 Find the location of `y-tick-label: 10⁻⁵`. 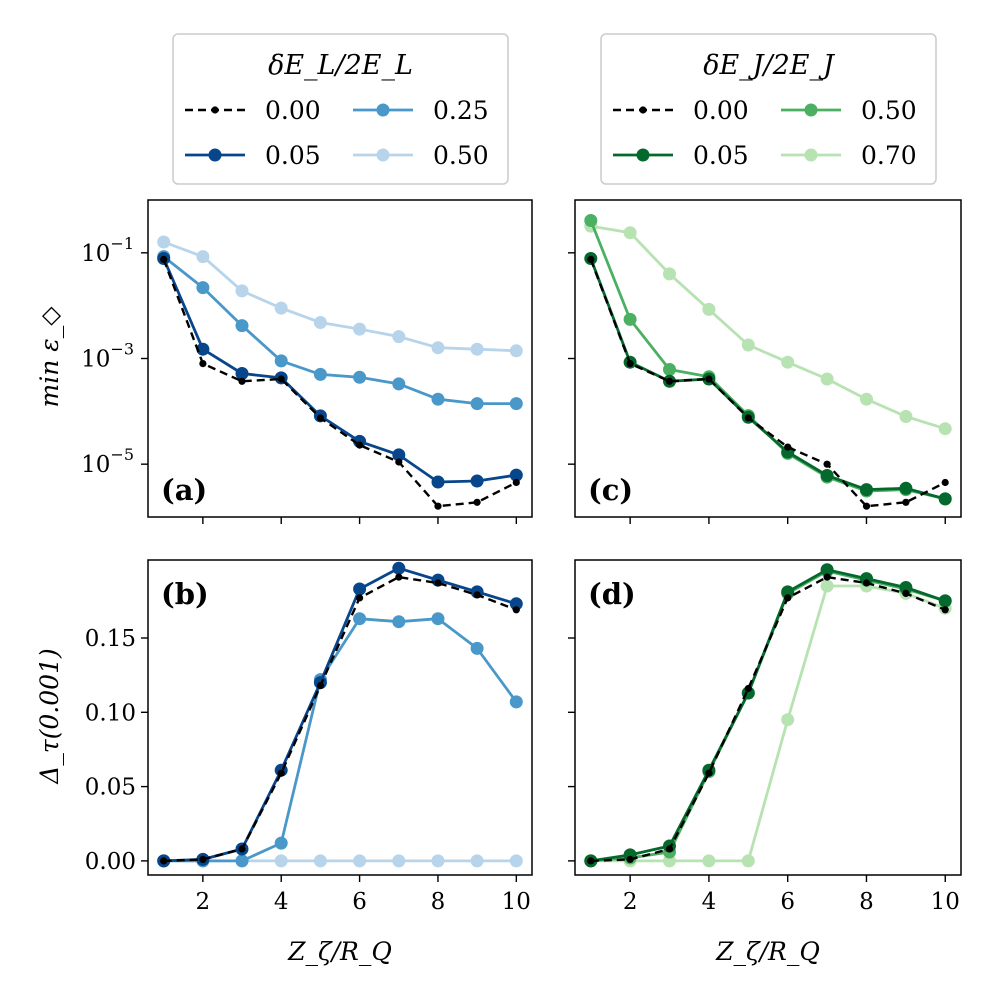

y-tick-label: 10⁻⁵ is located at coordinates (107, 461).